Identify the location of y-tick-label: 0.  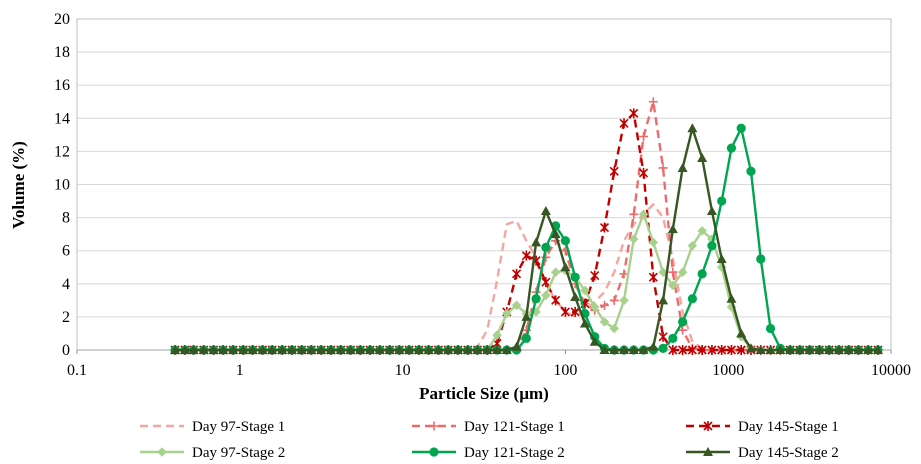
(66, 350).